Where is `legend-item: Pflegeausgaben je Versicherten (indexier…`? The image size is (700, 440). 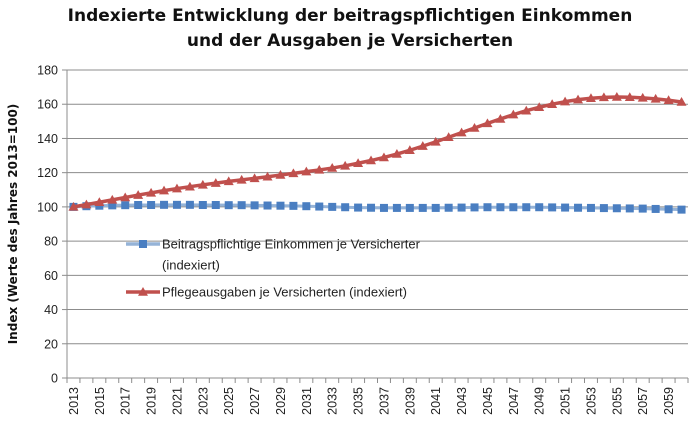 legend-item: Pflegeausgaben je Versicherten (indexier… is located at coordinates (266, 292).